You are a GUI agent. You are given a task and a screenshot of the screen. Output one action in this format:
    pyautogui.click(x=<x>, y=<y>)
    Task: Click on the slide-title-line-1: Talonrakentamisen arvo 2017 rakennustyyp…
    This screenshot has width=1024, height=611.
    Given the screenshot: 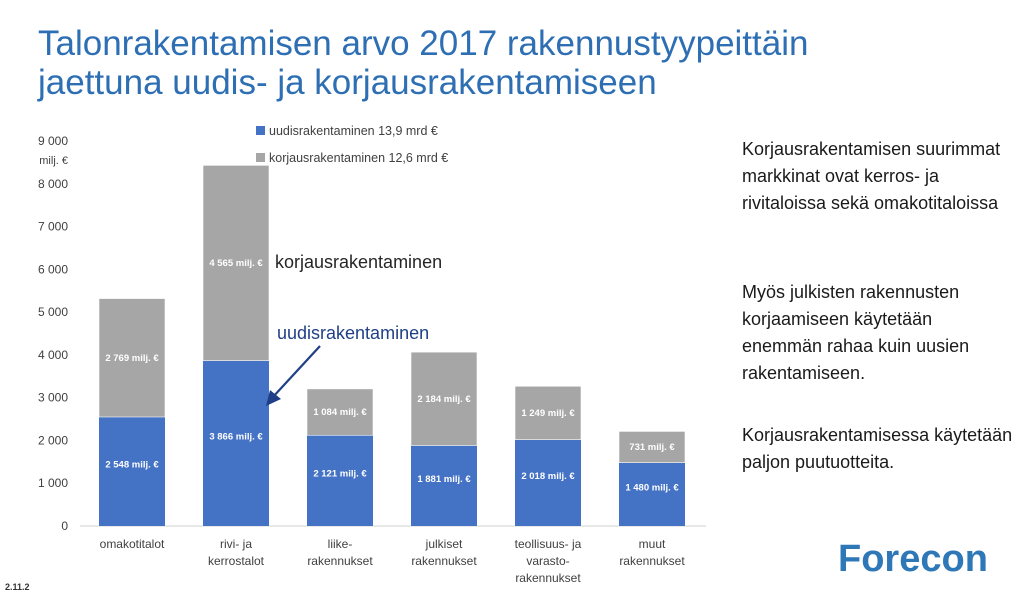 What is the action you would take?
    pyautogui.click(x=423, y=43)
    